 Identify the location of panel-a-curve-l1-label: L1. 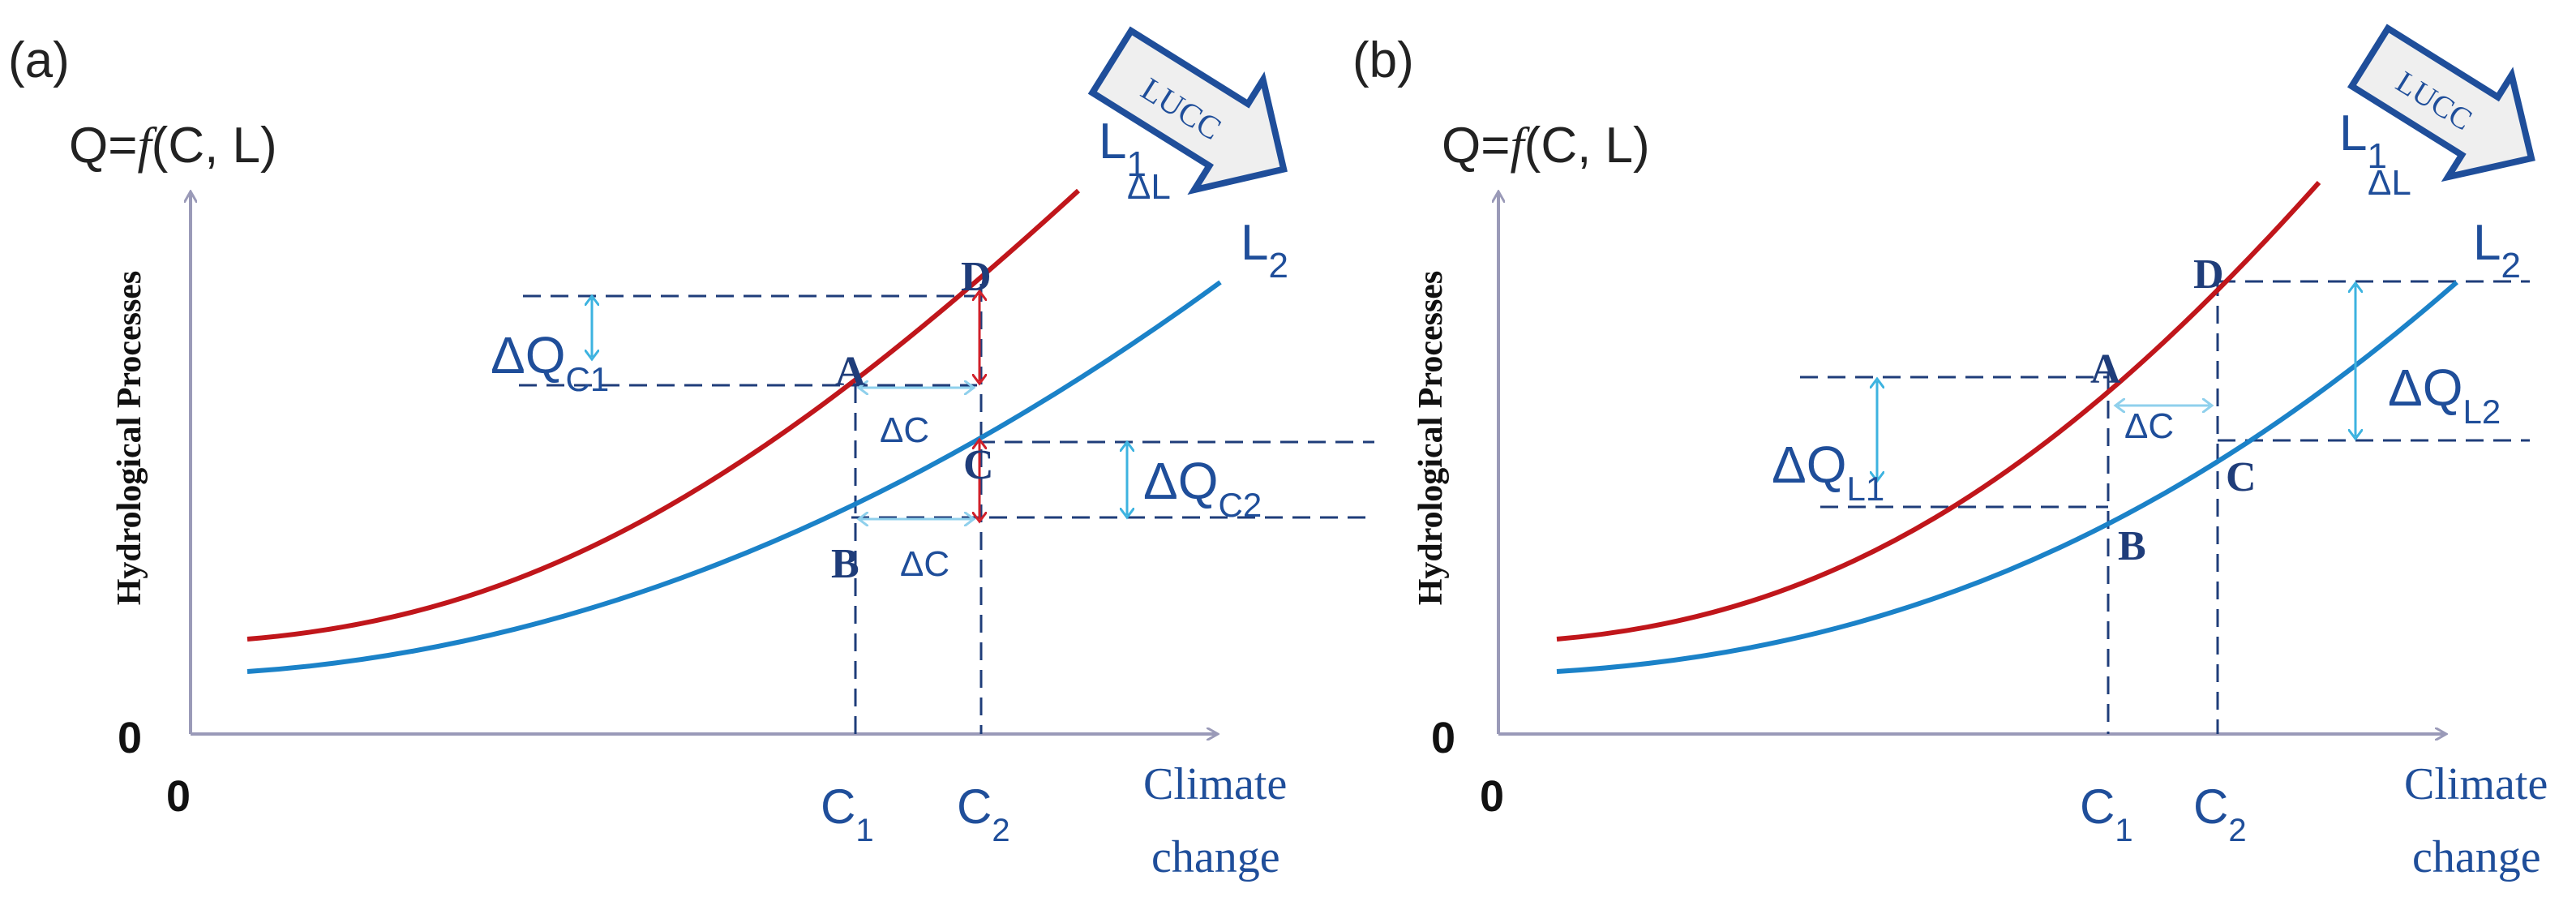
(1123, 149).